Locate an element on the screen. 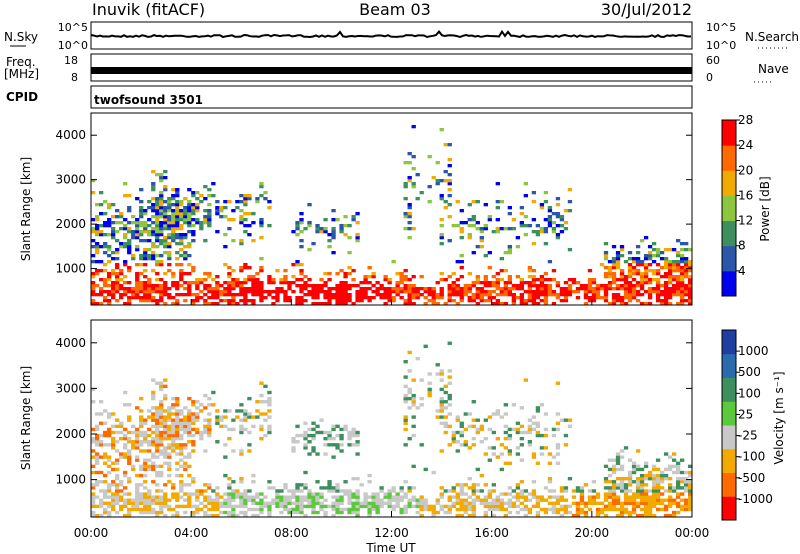 The width and height of the screenshot is (800, 554). x-tick-label: 08:00 is located at coordinates (291, 533).